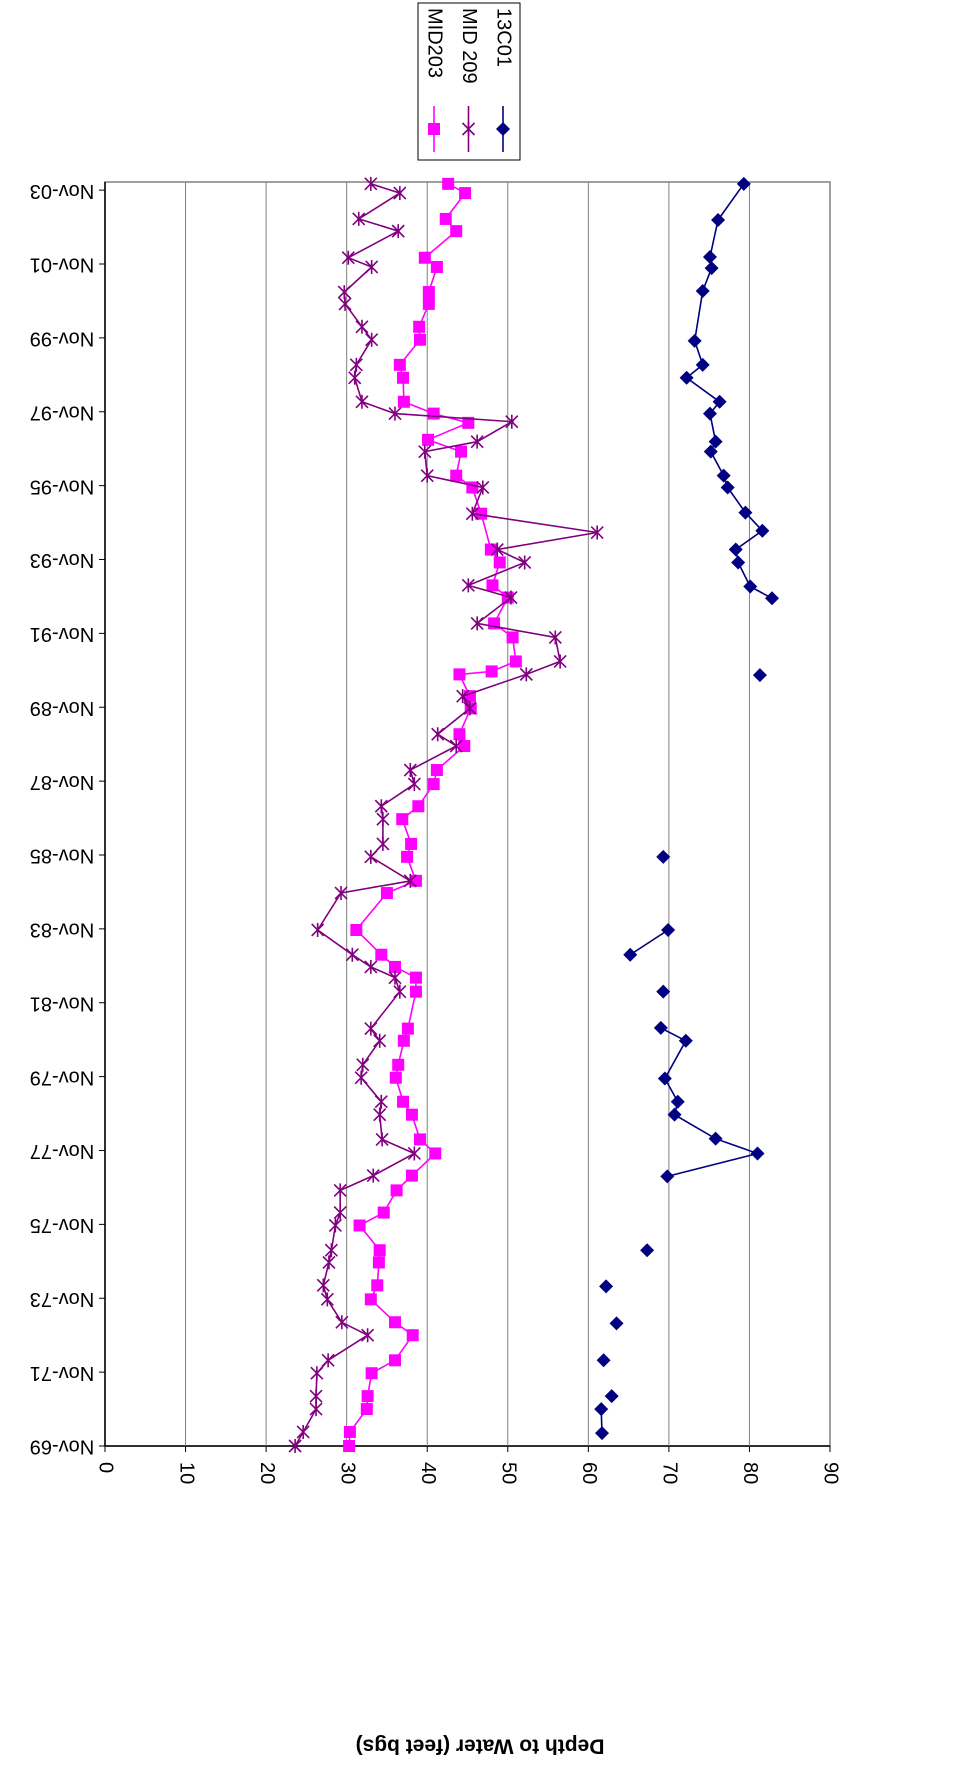 This screenshot has height=1771, width=958. Describe the element at coordinates (435, 43) in the screenshot. I see `legend-label: MID203` at that location.